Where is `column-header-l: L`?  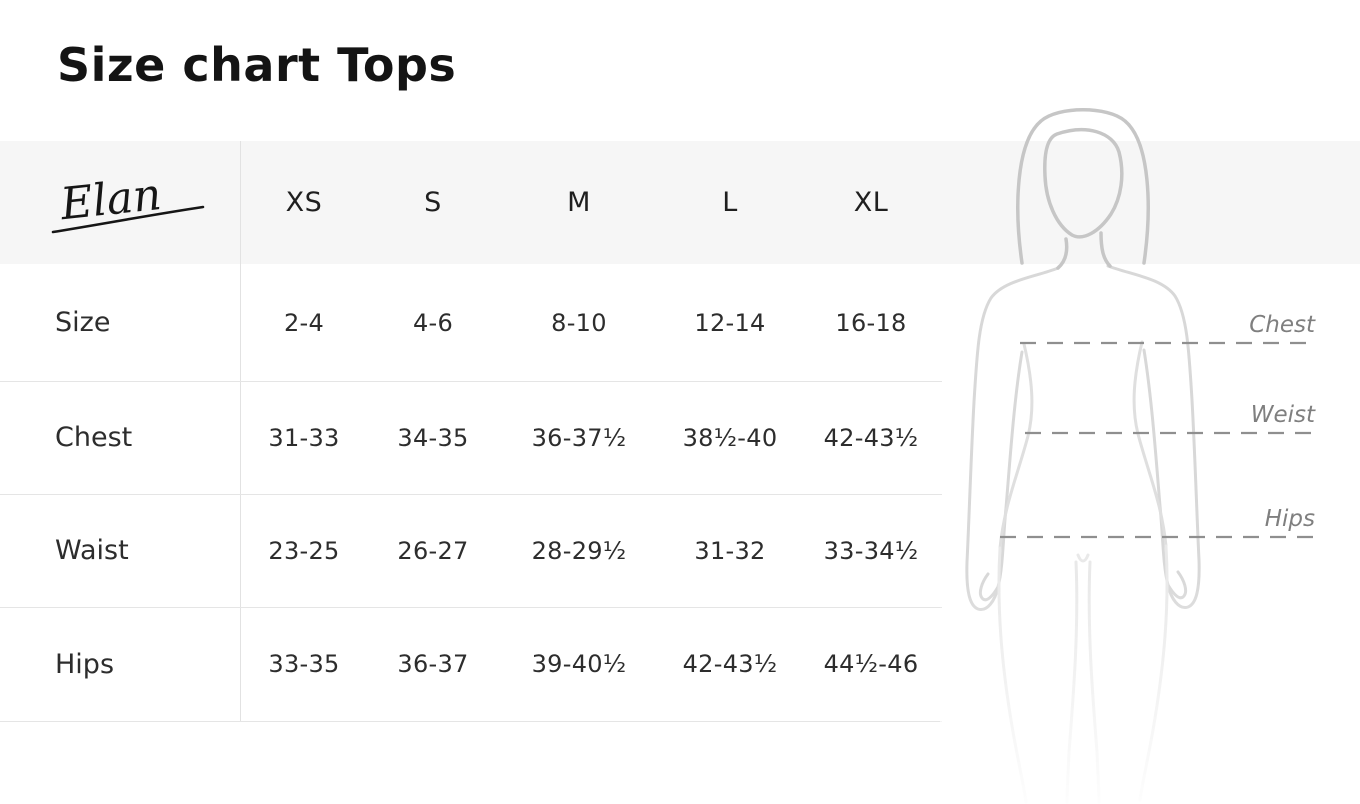 column-header-l: L is located at coordinates (730, 202).